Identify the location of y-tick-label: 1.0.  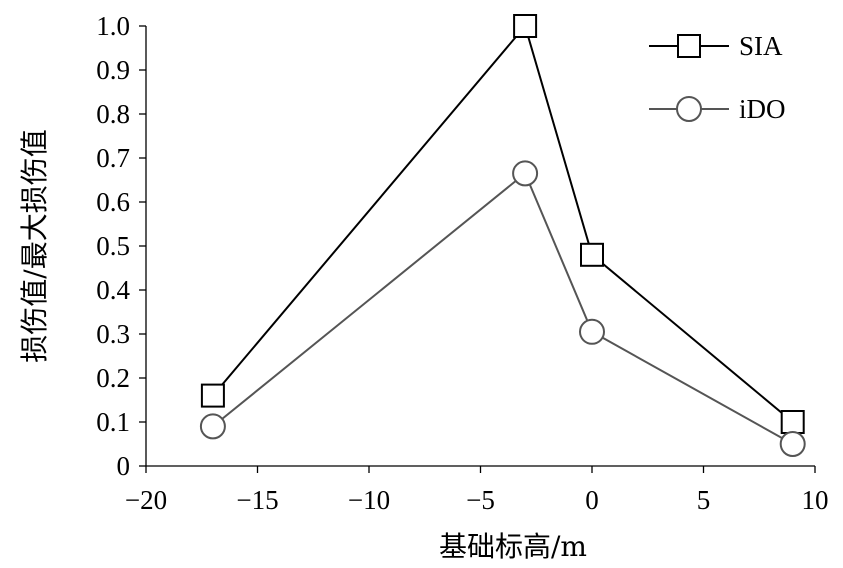
(113, 26).